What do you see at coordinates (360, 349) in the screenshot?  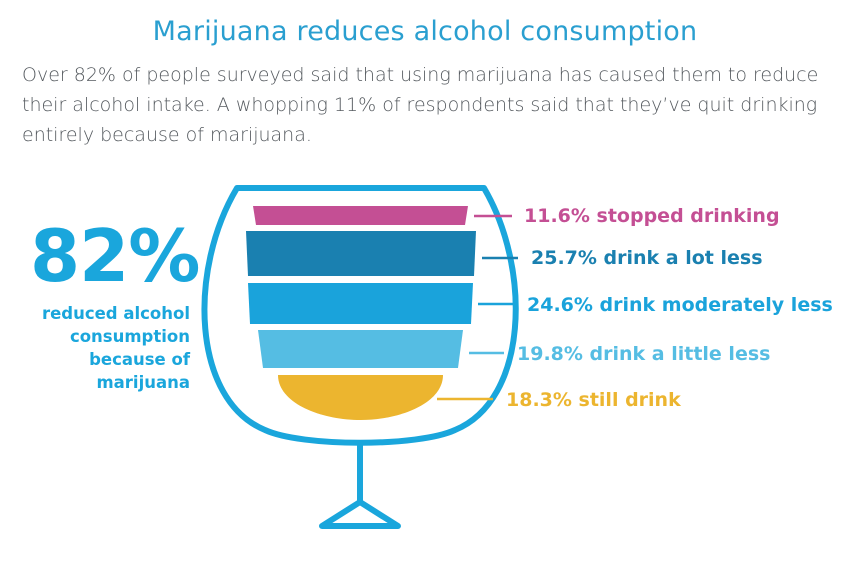 I see `segment-drink-a-little-less` at bounding box center [360, 349].